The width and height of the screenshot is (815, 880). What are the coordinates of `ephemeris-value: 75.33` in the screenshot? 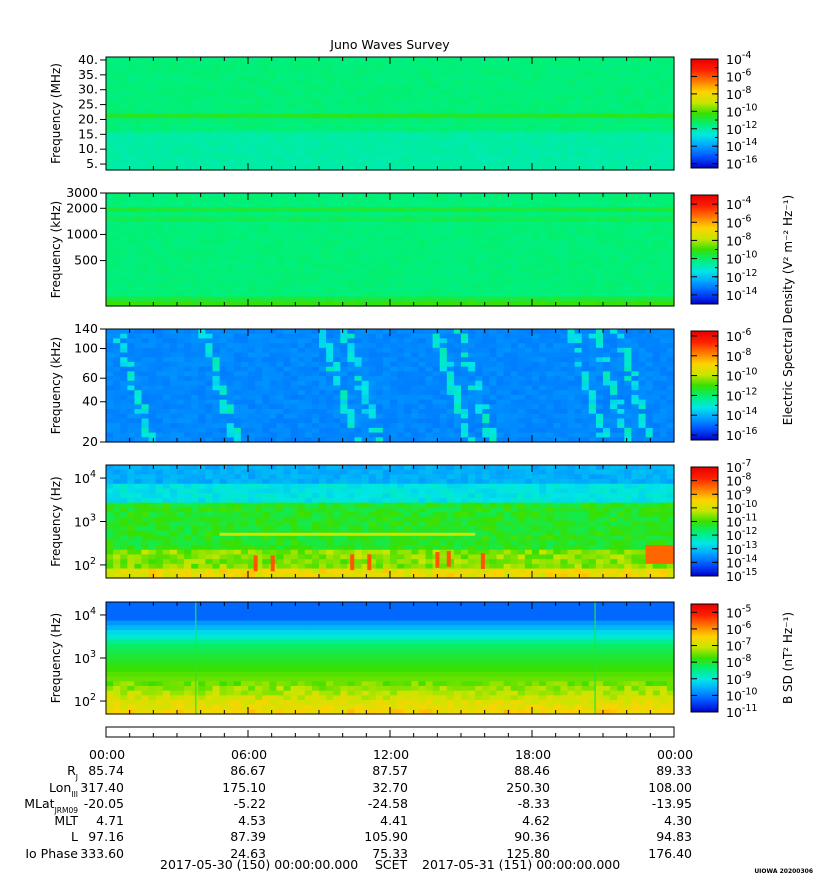 It's located at (390, 853).